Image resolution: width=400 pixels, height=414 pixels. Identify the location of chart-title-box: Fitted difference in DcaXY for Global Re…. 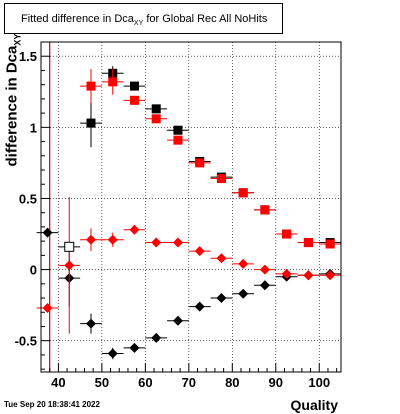
(143, 18).